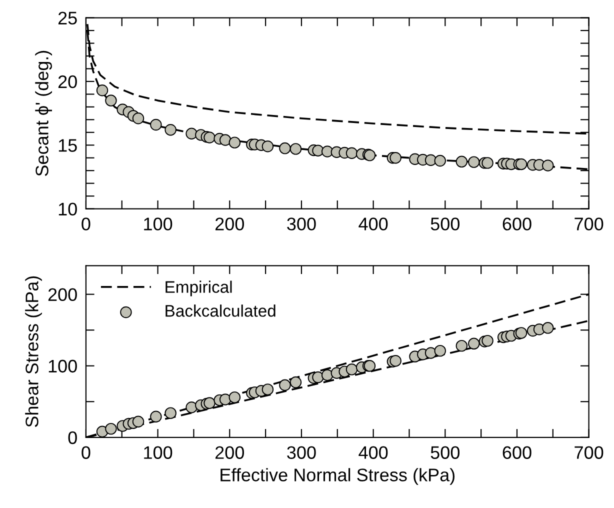 The width and height of the screenshot is (614, 508). What do you see at coordinates (67, 145) in the screenshot?
I see `y-tick-label: 15` at bounding box center [67, 145].